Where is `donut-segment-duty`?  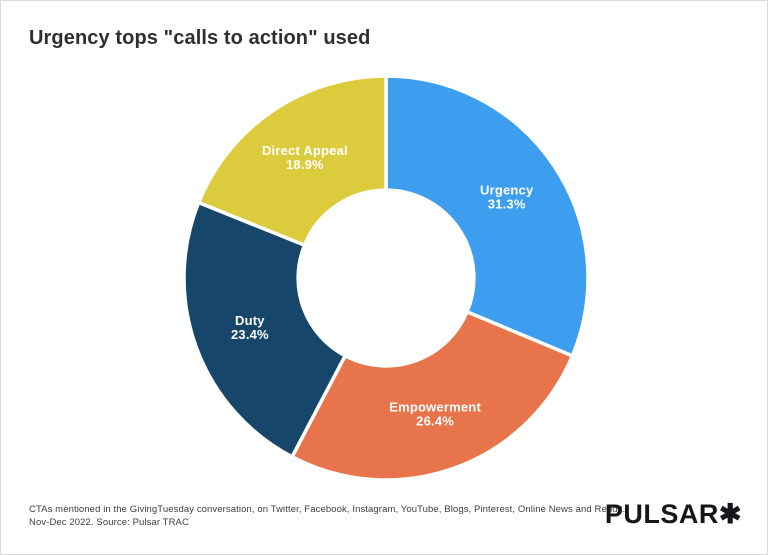
donut-segment-duty is located at coordinates (264, 329).